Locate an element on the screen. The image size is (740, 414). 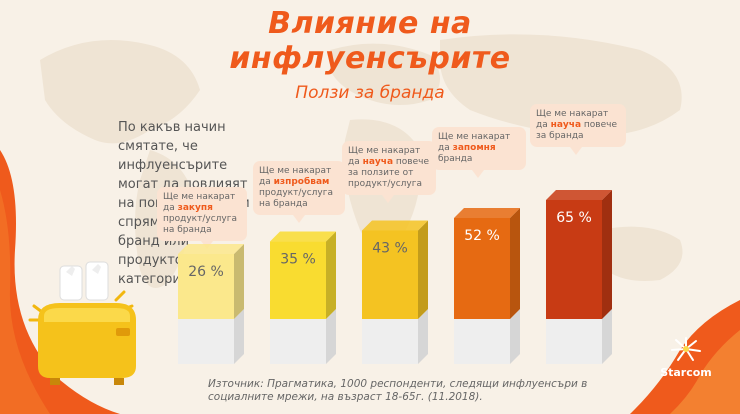
bar-2-side is located at coordinates (331, 275).